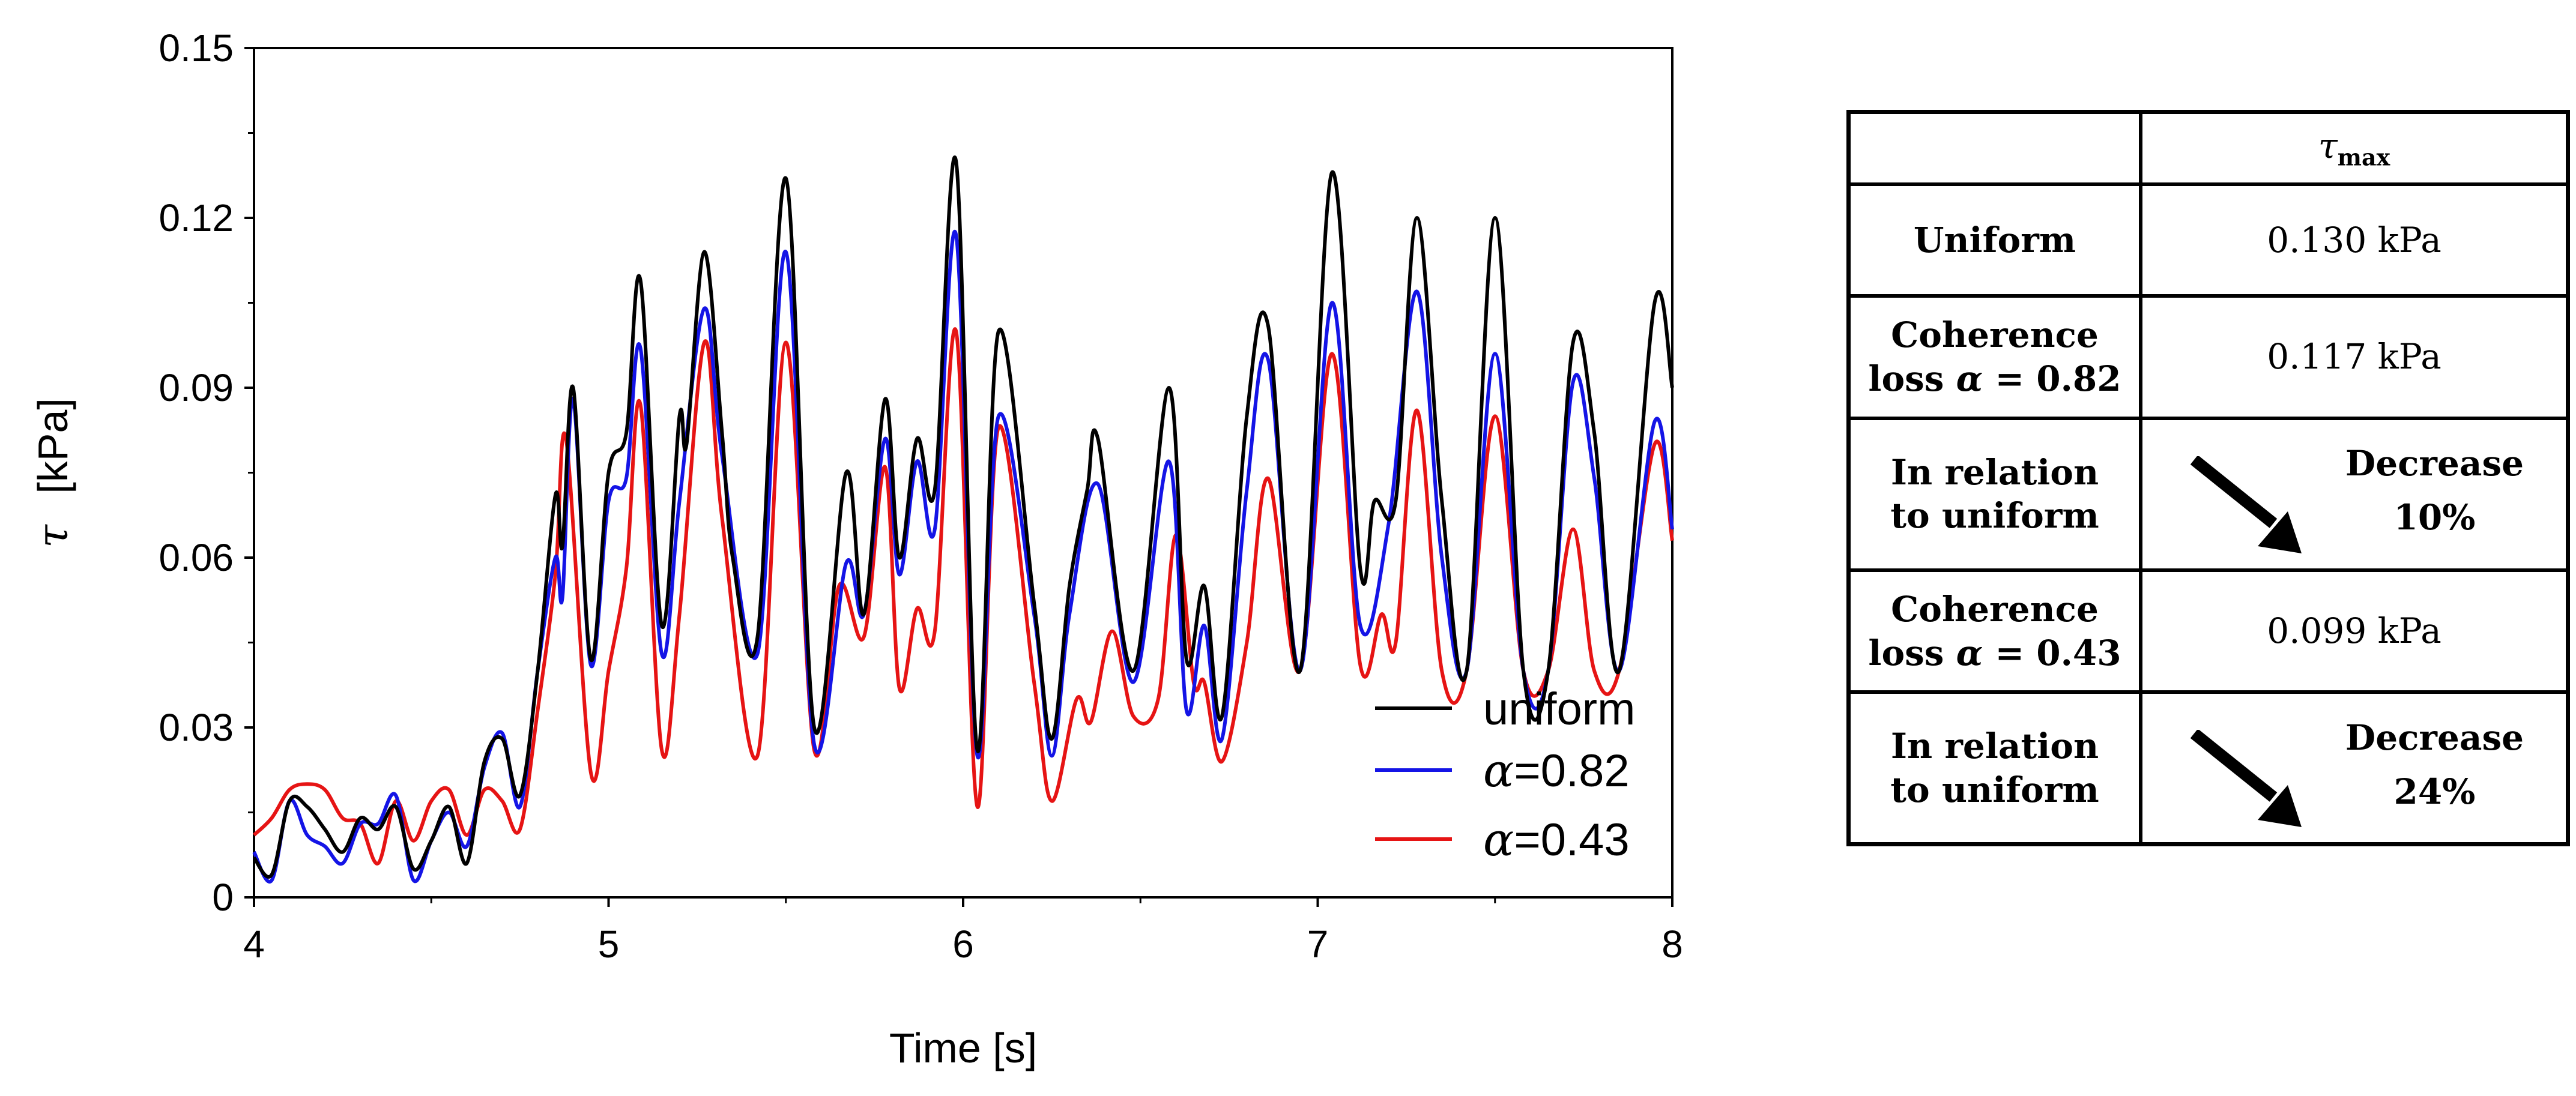  What do you see at coordinates (223, 897) in the screenshot?
I see `y-tick-label: 0` at bounding box center [223, 897].